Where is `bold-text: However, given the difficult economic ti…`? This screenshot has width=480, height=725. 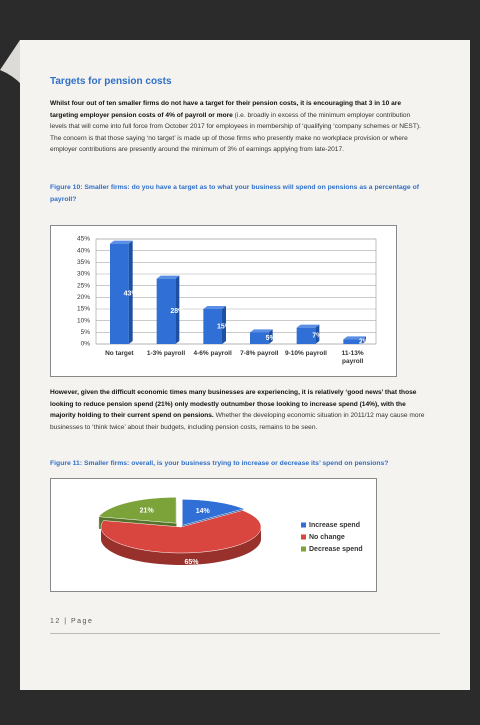 bold-text: However, given the difficult economic ti… is located at coordinates (233, 404).